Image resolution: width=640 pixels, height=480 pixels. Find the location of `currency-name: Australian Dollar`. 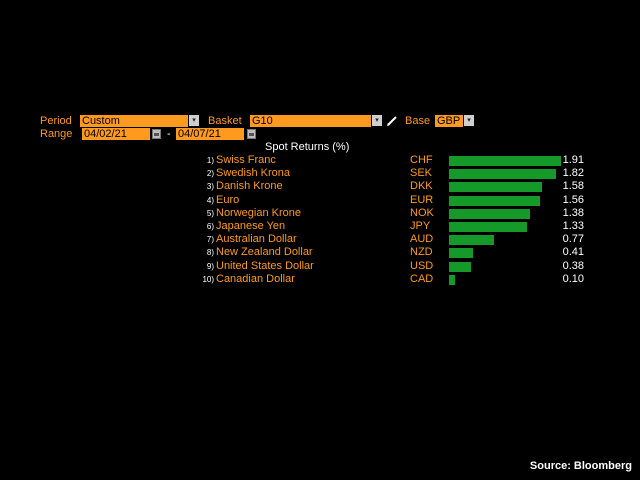

currency-name: Australian Dollar is located at coordinates (256, 239).